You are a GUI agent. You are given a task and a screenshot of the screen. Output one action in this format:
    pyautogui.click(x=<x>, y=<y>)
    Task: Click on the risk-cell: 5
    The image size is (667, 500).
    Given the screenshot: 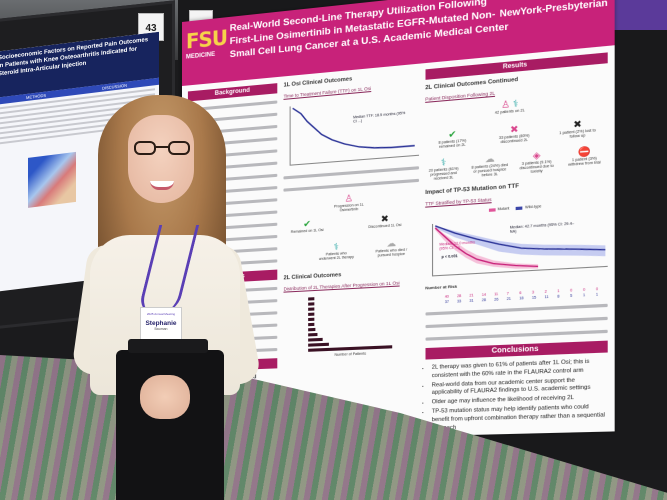 What is the action you would take?
    pyautogui.click(x=571, y=296)
    